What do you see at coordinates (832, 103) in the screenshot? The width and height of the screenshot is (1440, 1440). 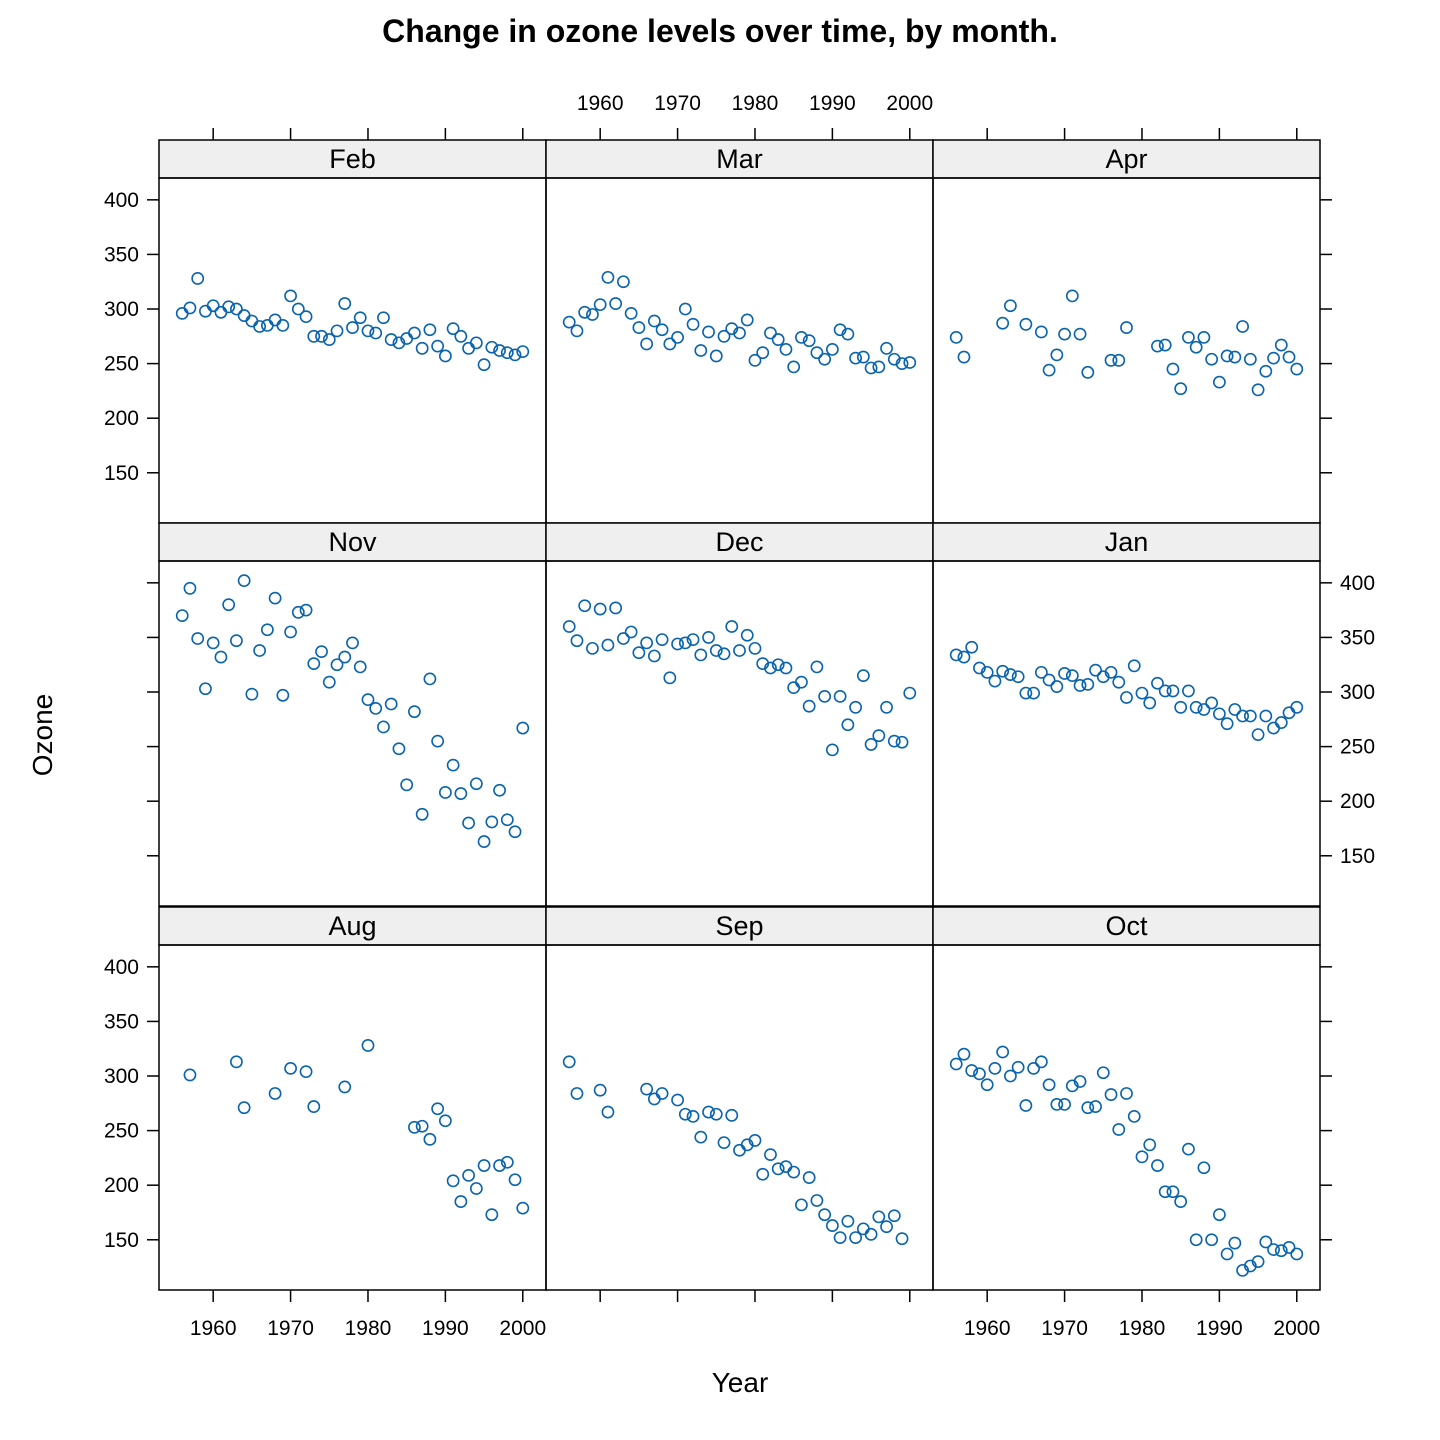 I see `x-tick-label: 1990` at bounding box center [832, 103].